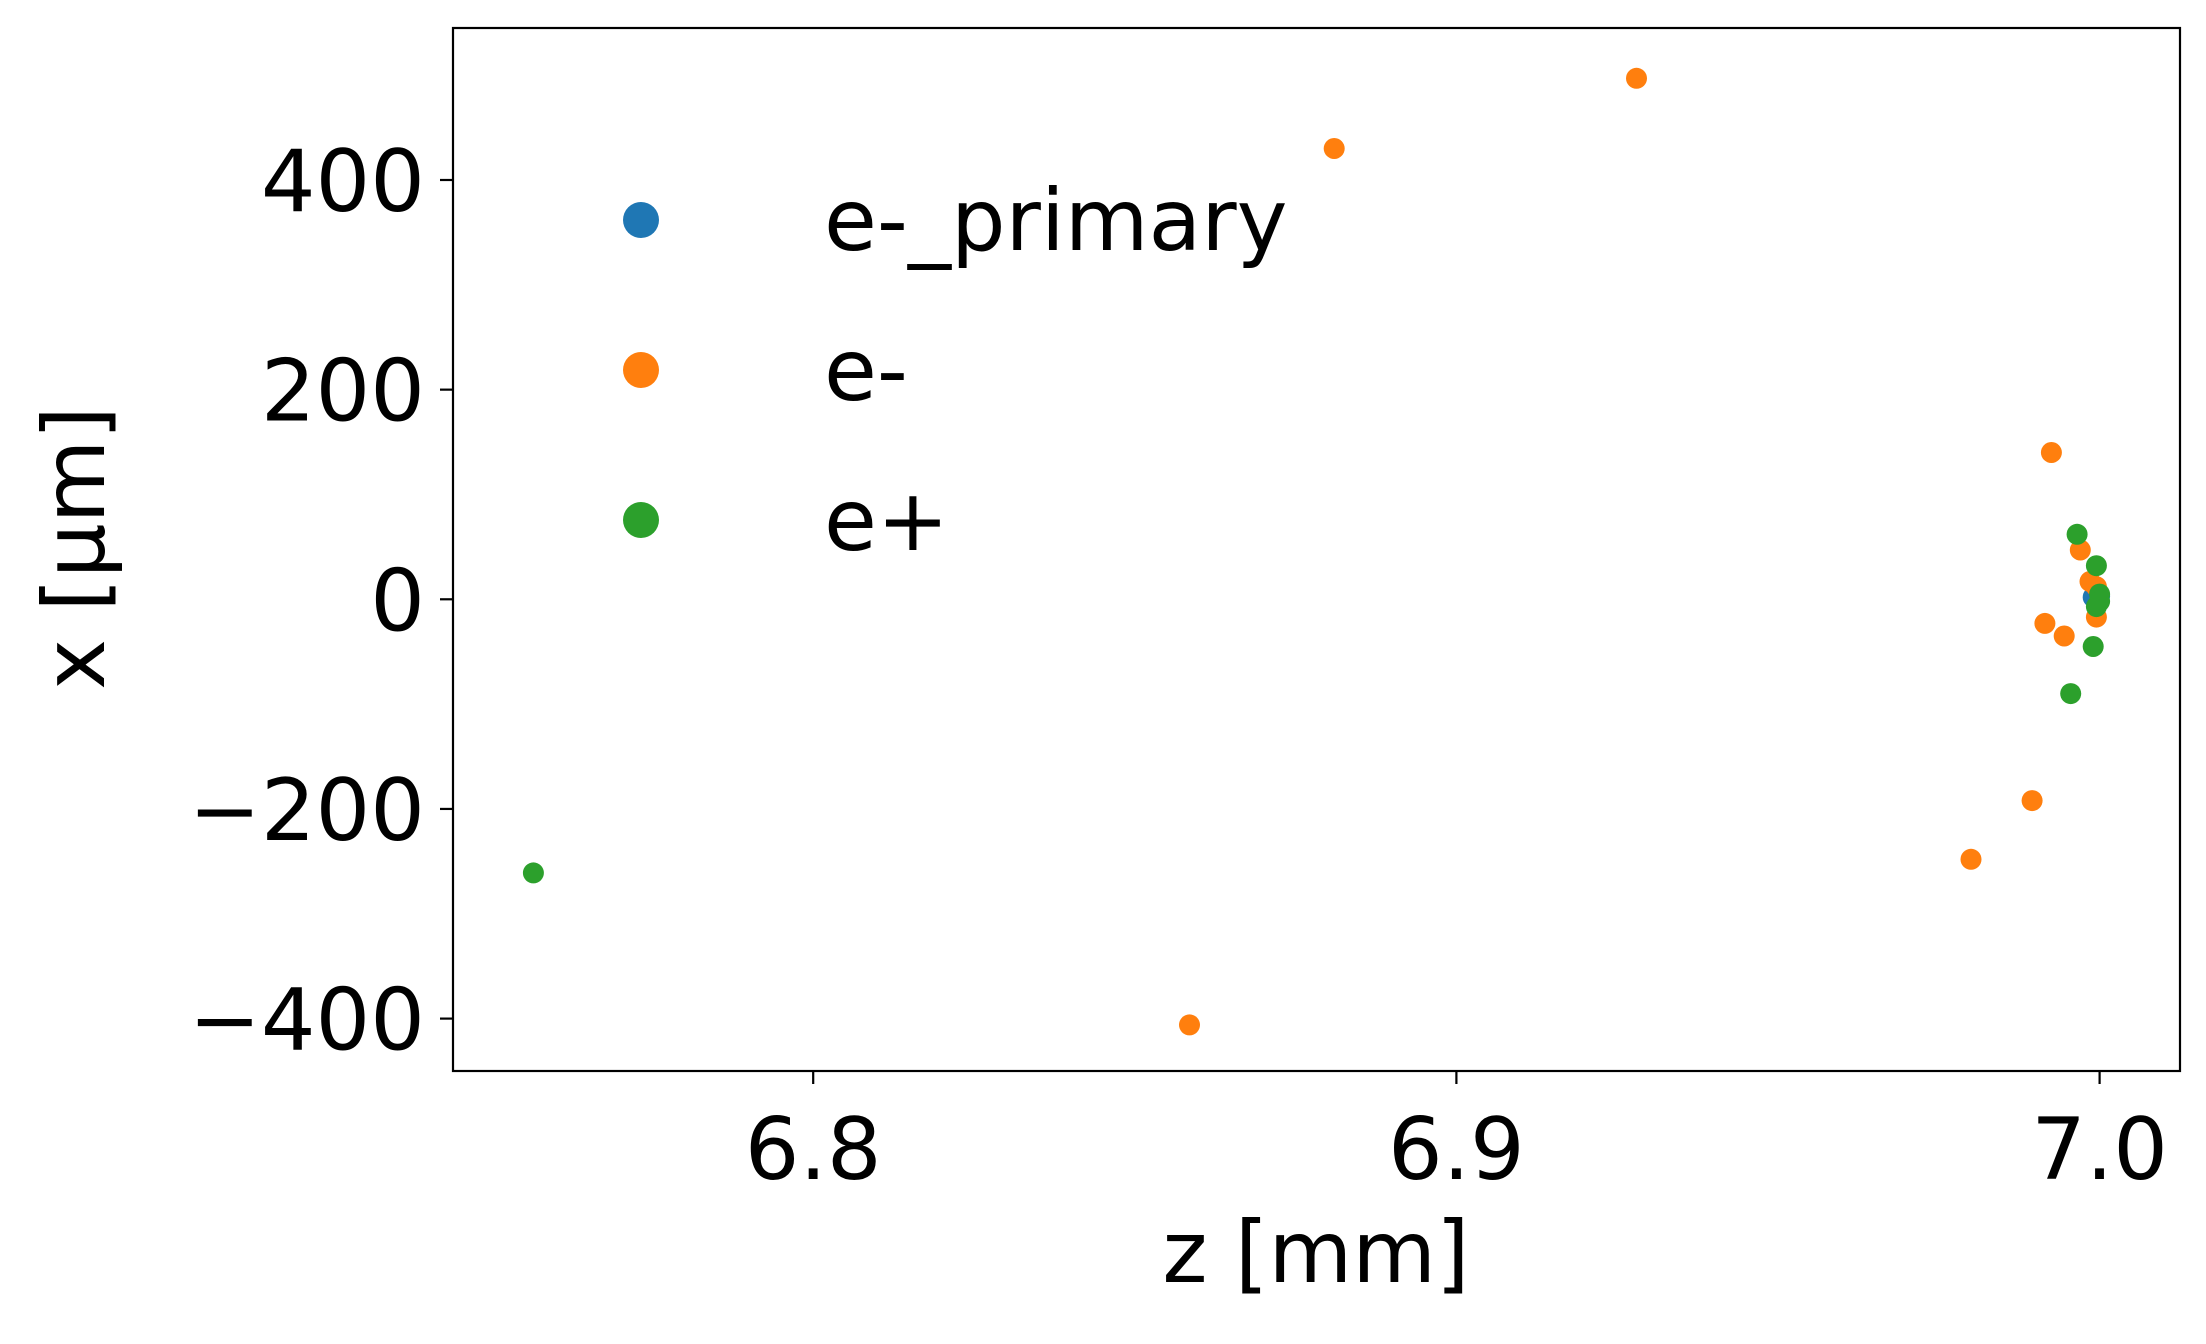 Image resolution: width=2206 pixels, height=1344 pixels. Describe the element at coordinates (343, 392) in the screenshot. I see `y-tick-label-3: 200` at that location.